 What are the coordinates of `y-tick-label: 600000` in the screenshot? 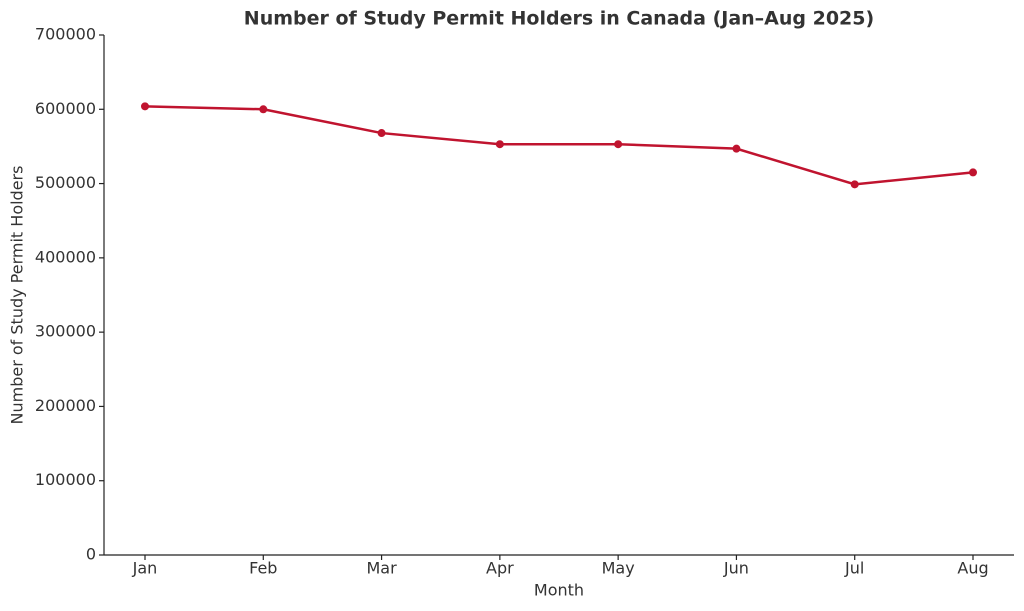 It's located at (65, 108).